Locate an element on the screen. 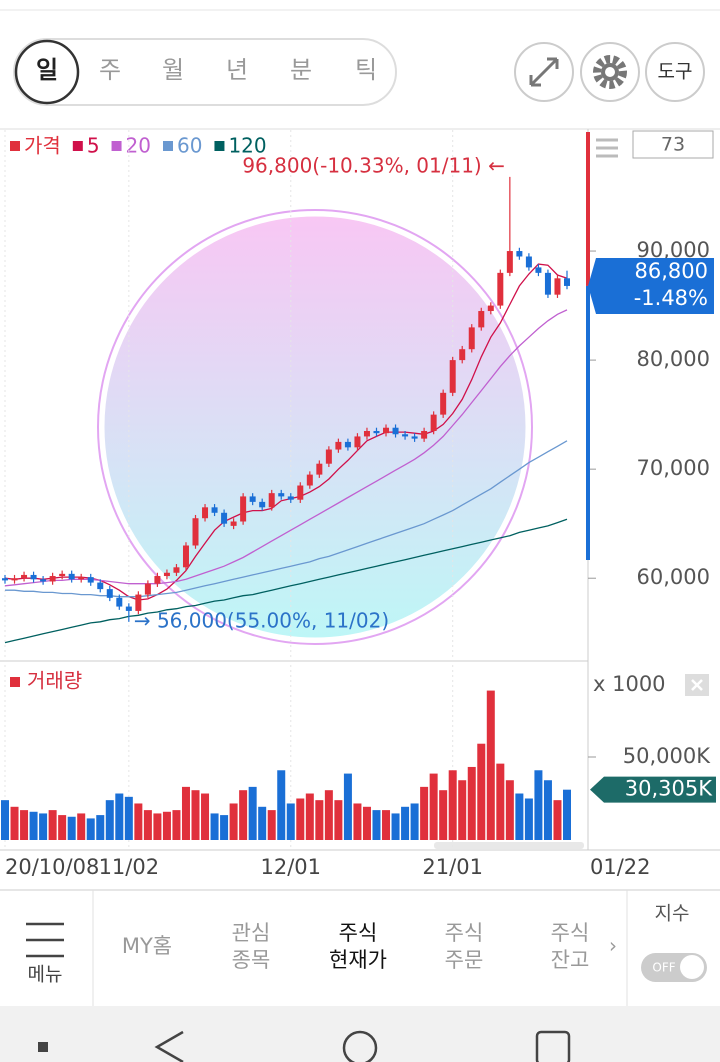 This screenshot has height=1062, width=720. badge is located at coordinates (673, 144).